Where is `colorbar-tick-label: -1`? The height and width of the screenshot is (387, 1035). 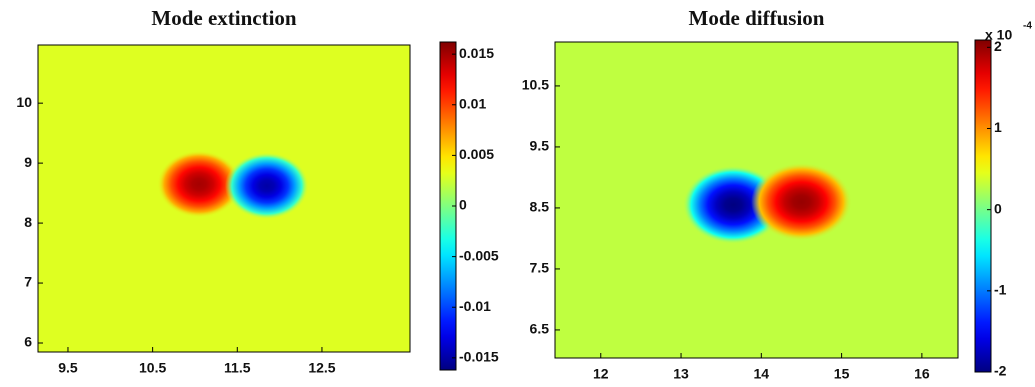 colorbar-tick-label: -1 is located at coordinates (1000, 290).